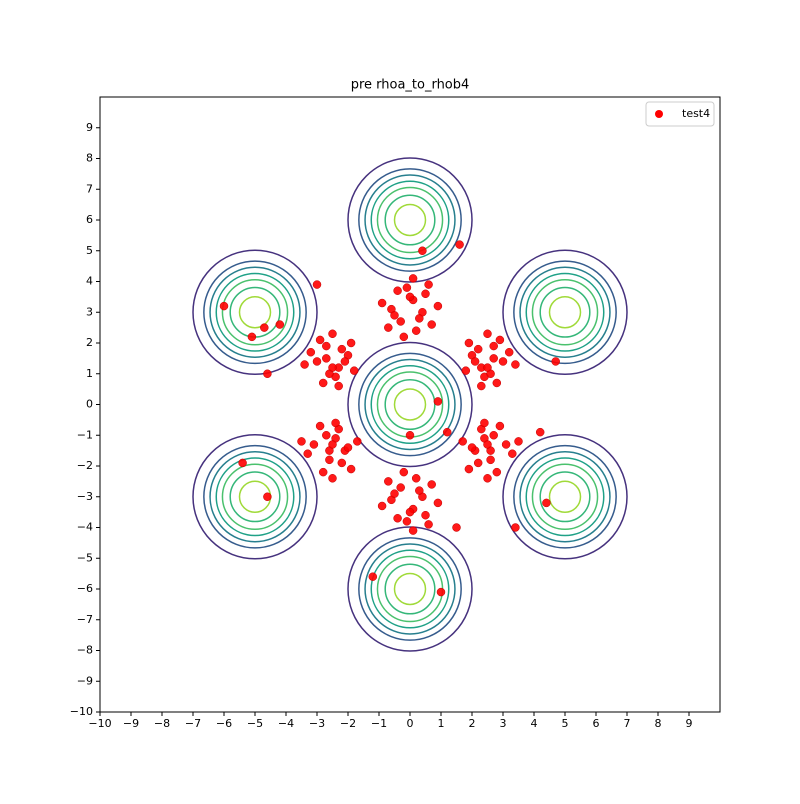 Image resolution: width=800 pixels, height=804 pixels. What do you see at coordinates (89, 250) in the screenshot?
I see `y-tick-label: 5` at bounding box center [89, 250].